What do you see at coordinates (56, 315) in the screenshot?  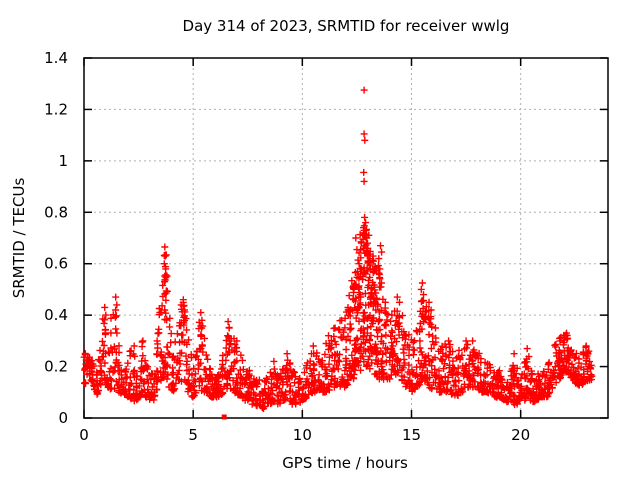 I see `y-tick-label: 0.4` at bounding box center [56, 315].